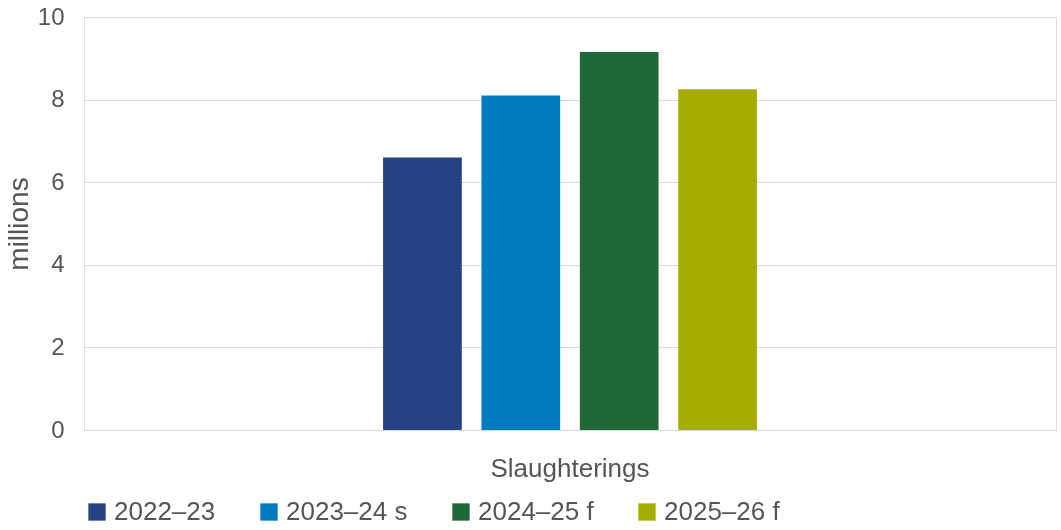 Image resolution: width=1061 pixels, height=530 pixels. What do you see at coordinates (165, 511) in the screenshot?
I see `legend-label: 2022–23` at bounding box center [165, 511].